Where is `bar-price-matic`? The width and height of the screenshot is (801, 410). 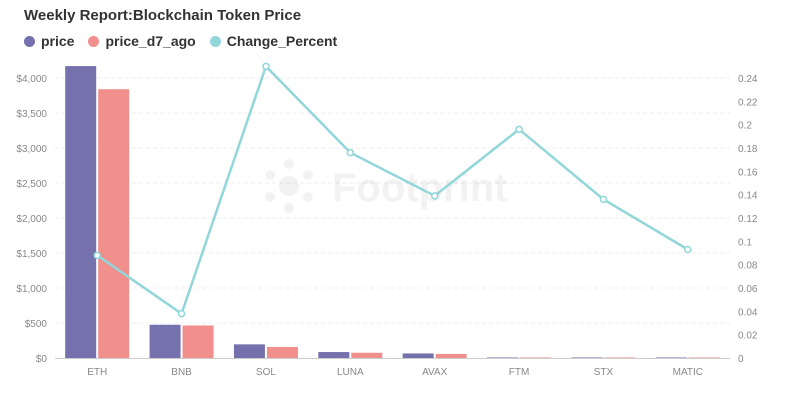 bar-price-matic is located at coordinates (671, 358).